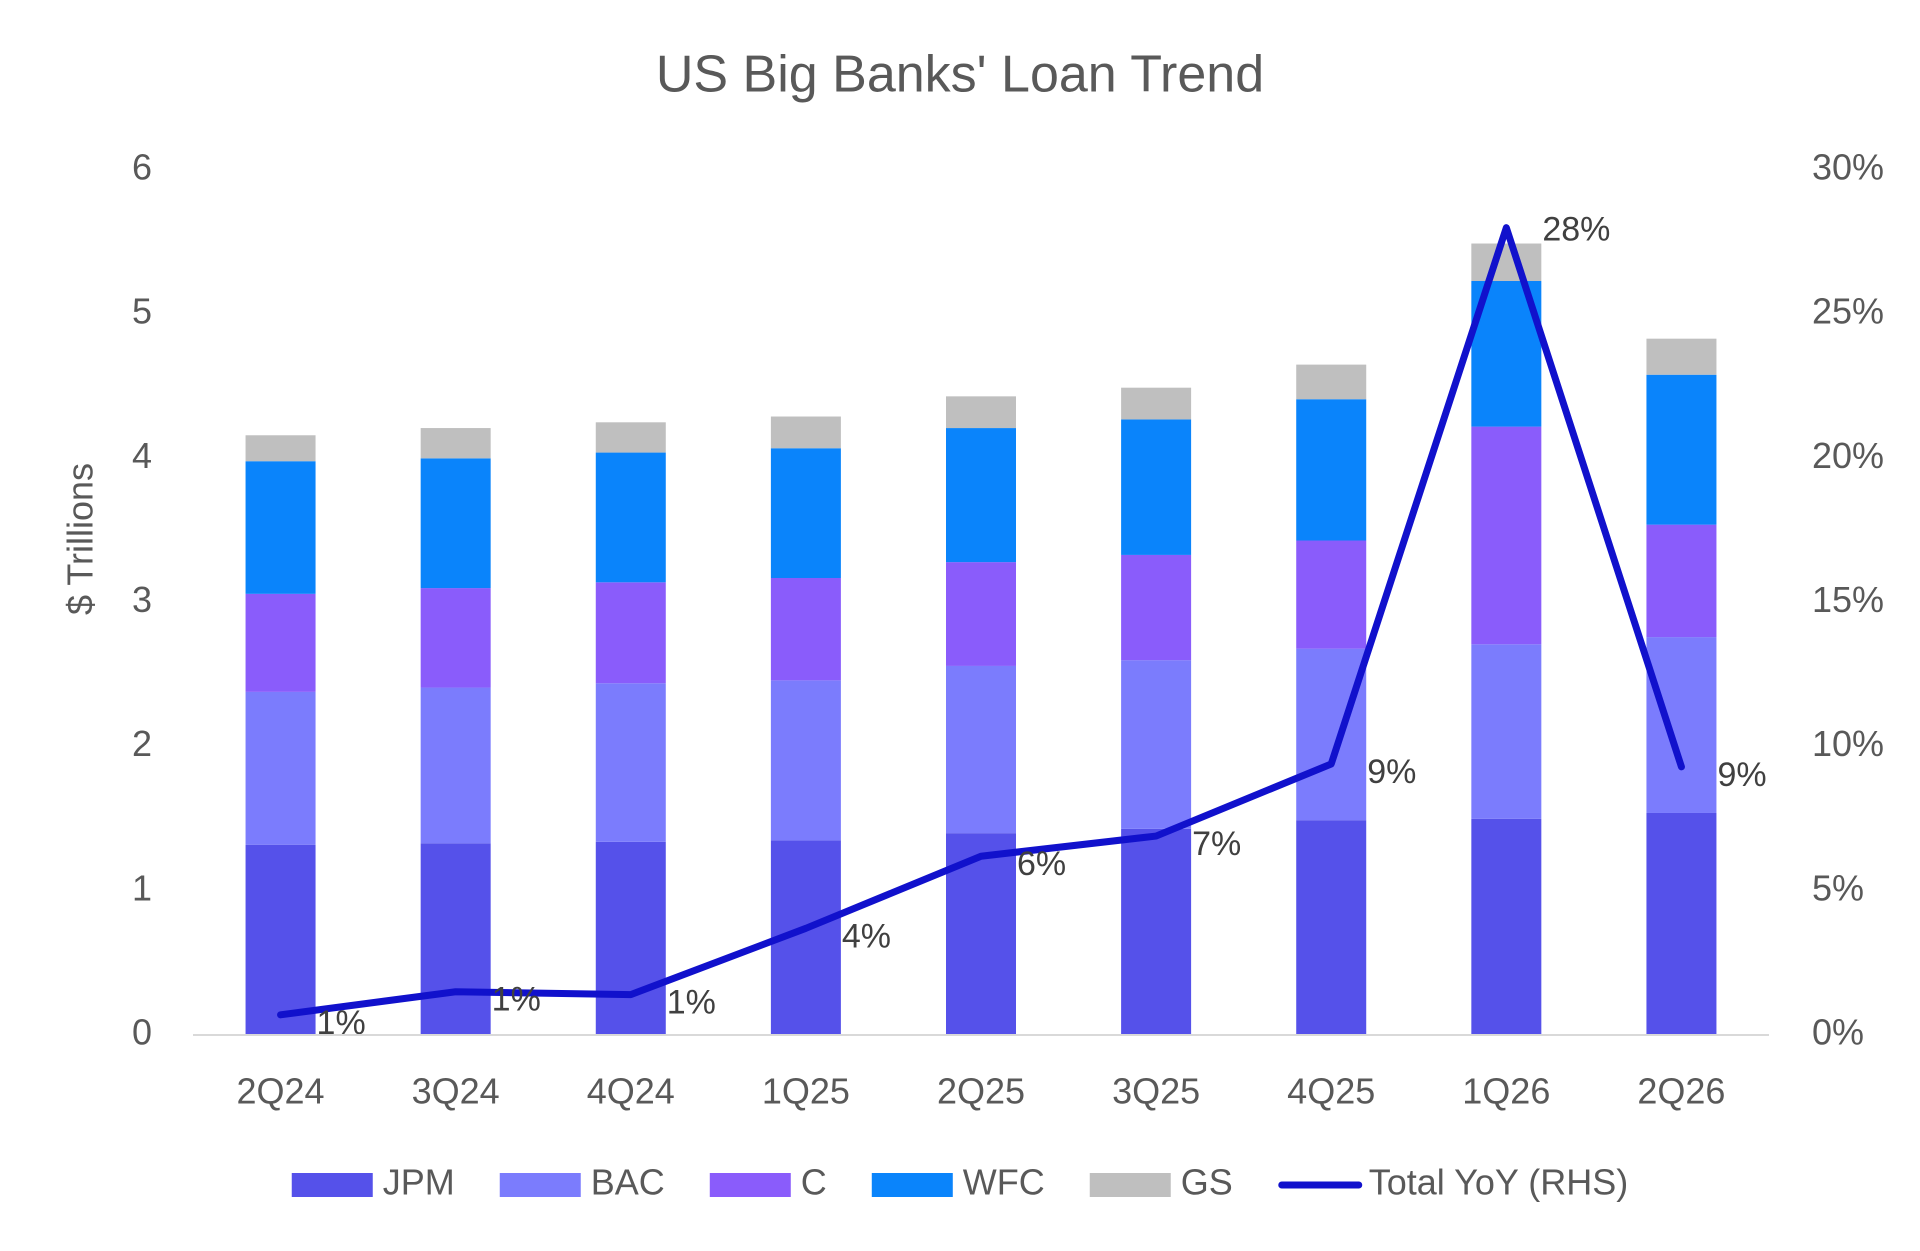 This screenshot has width=1920, height=1251. Describe the element at coordinates (1156, 1091) in the screenshot. I see `x-tick-label: 3Q25` at that location.